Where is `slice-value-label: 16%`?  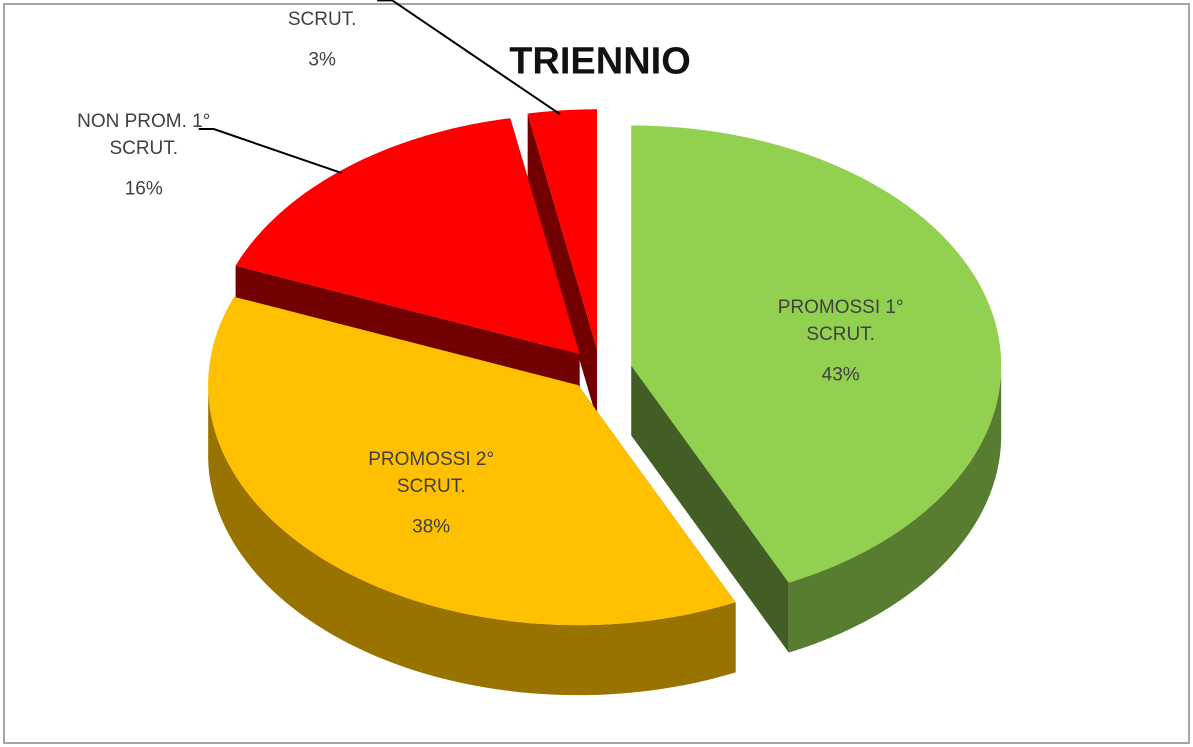 slice-value-label: 16% is located at coordinates (143, 189).